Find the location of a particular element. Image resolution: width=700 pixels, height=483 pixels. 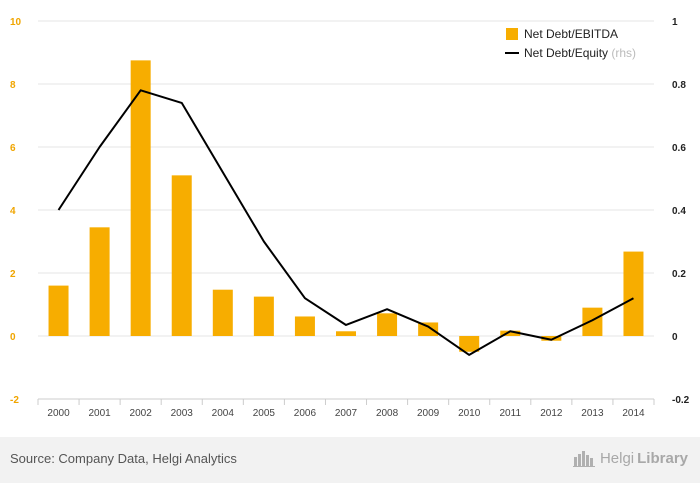

right-axis-tick-label: -0.2 is located at coordinates (681, 400).